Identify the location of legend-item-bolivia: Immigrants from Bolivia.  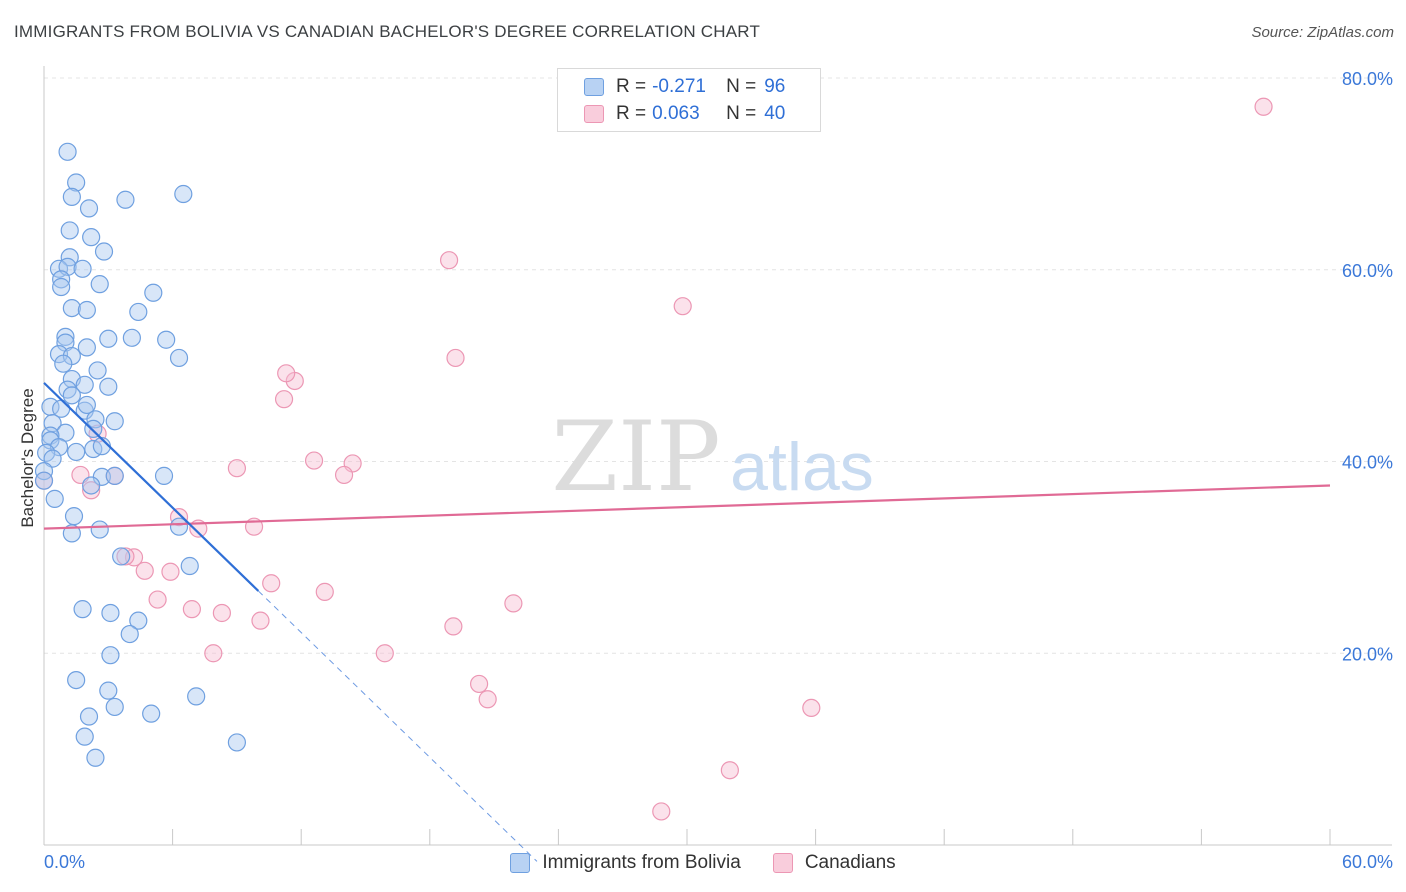
(625, 863).